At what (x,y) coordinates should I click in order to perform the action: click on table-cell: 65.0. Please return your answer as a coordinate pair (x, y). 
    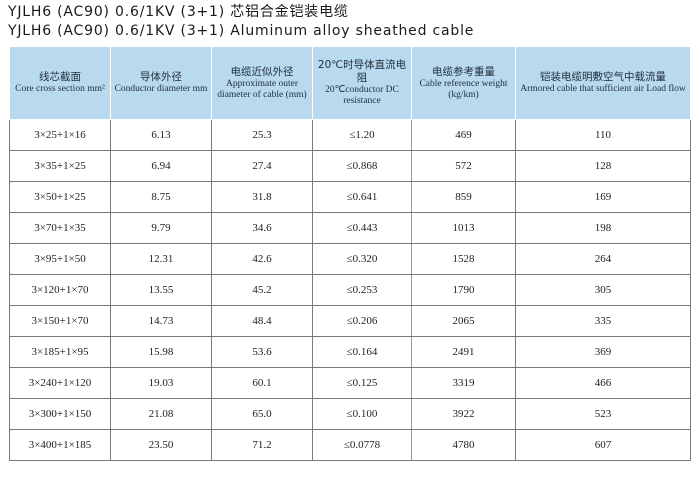
    Looking at the image, I should click on (262, 414).